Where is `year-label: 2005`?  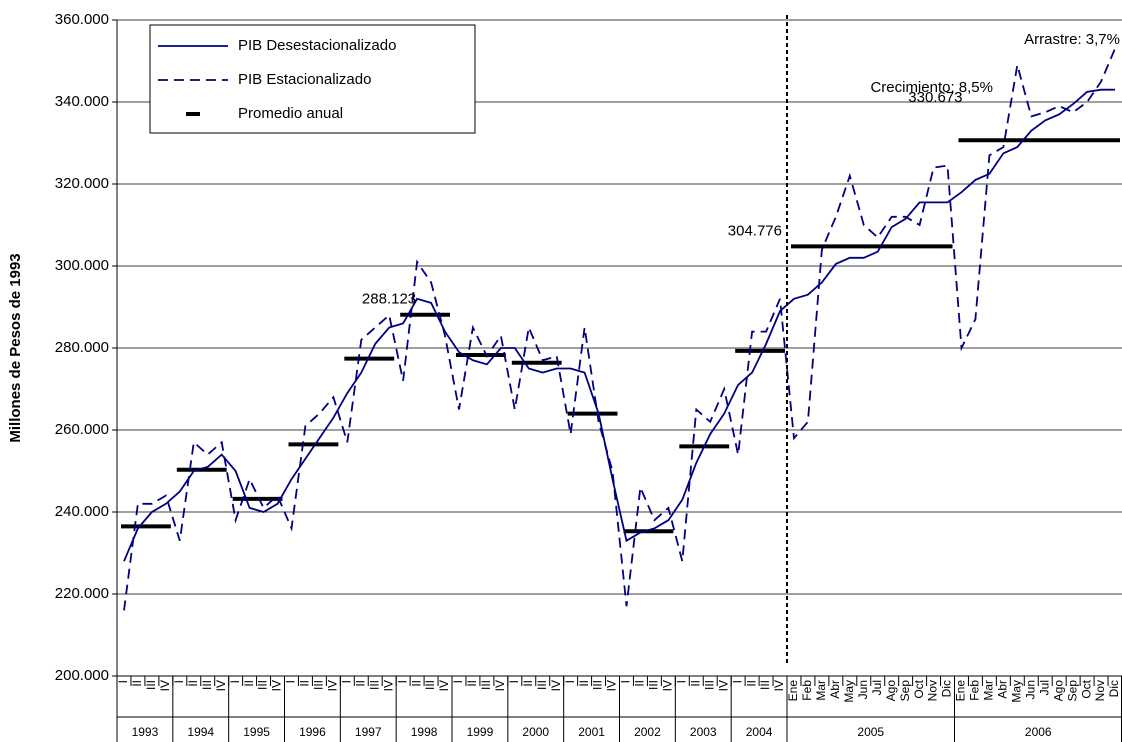 year-label: 2005 is located at coordinates (870, 732).